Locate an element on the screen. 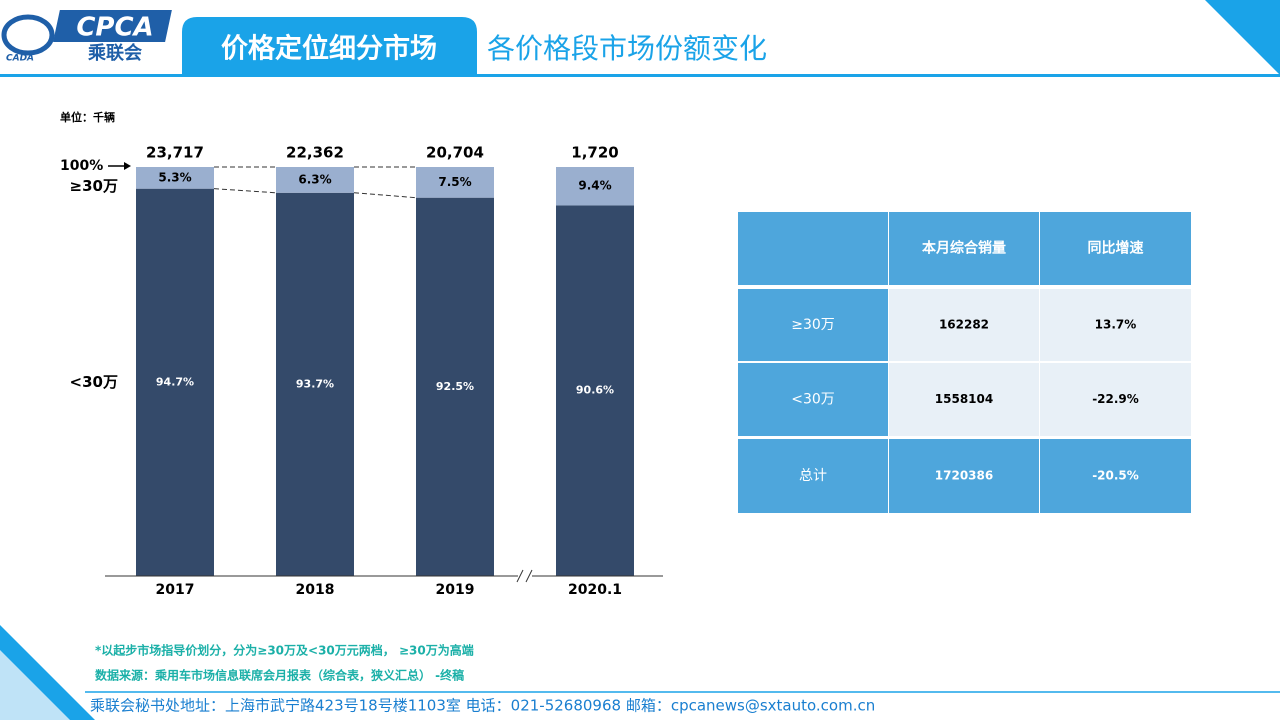 The width and height of the screenshot is (1280, 720). table-cell-text: 总计 is located at coordinates (813, 476).